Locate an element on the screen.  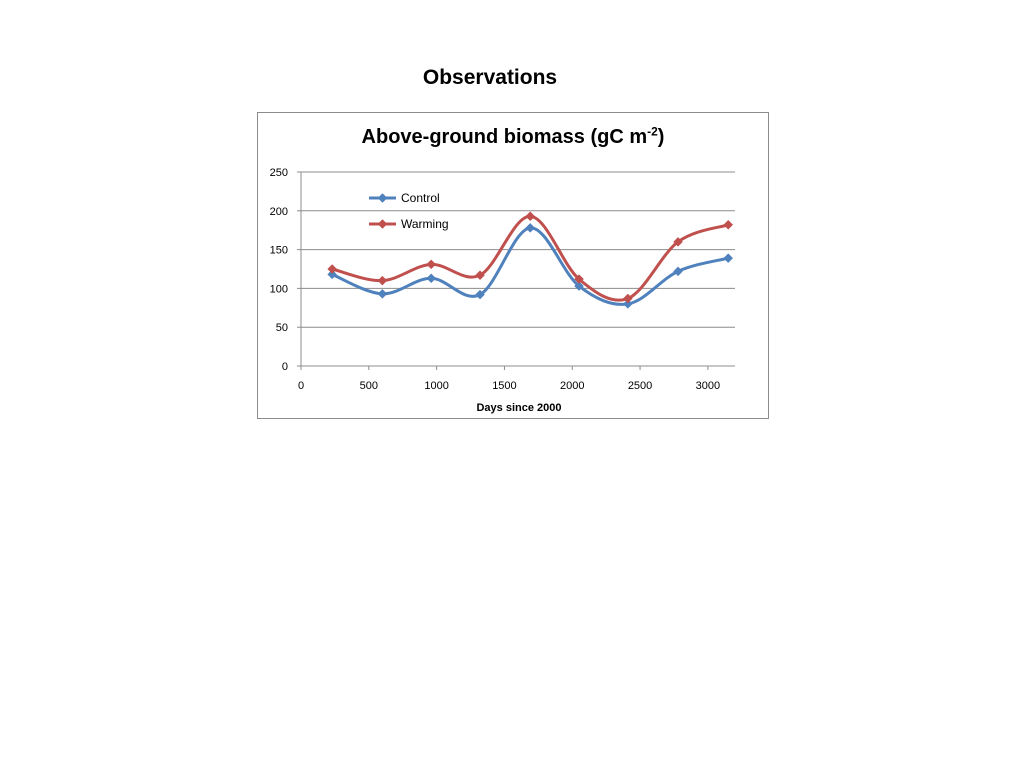
y-tick-label: 0 is located at coordinates (285, 367).